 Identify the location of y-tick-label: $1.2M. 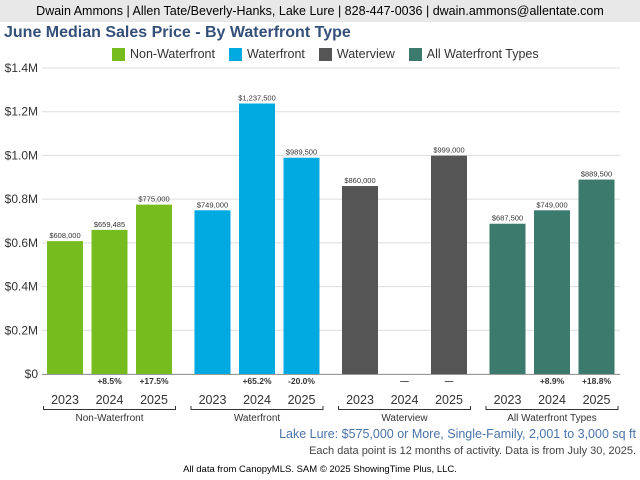
(21, 112).